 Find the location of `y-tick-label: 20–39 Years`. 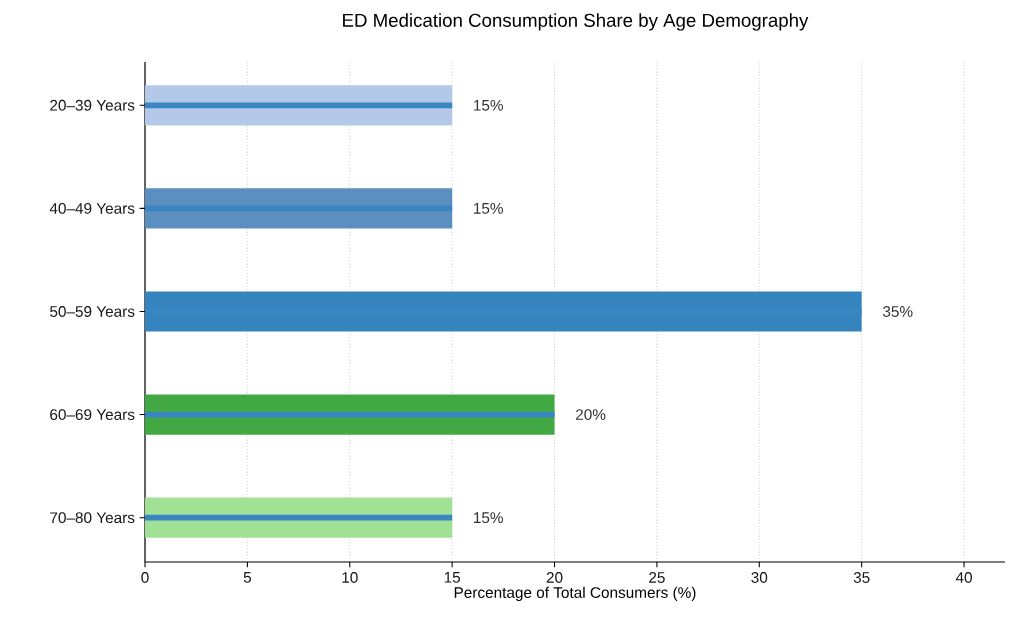

y-tick-label: 20–39 Years is located at coordinates (92, 105).